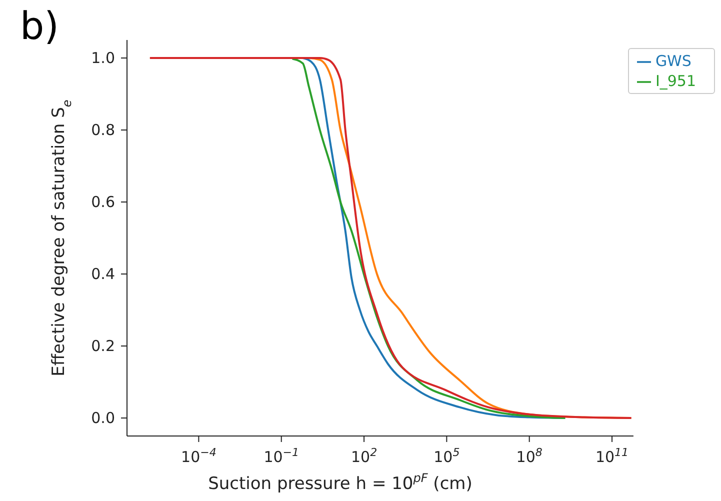 The height and width of the screenshot is (501, 721). I want to click on y-tick-label: 1.0, so click(103, 58).